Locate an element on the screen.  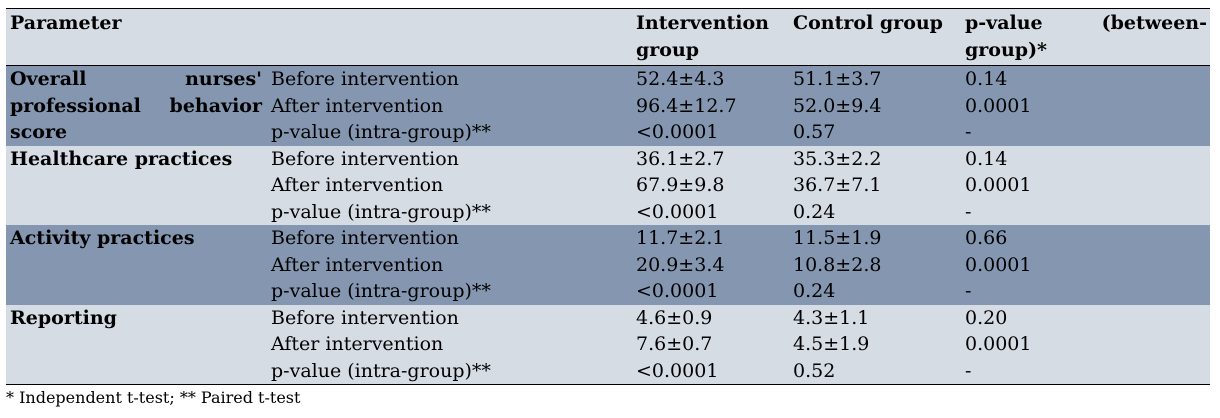
table-row: After intervention 7.6±0.7 4.5±1.9 0.0001 is located at coordinates (608, 344).